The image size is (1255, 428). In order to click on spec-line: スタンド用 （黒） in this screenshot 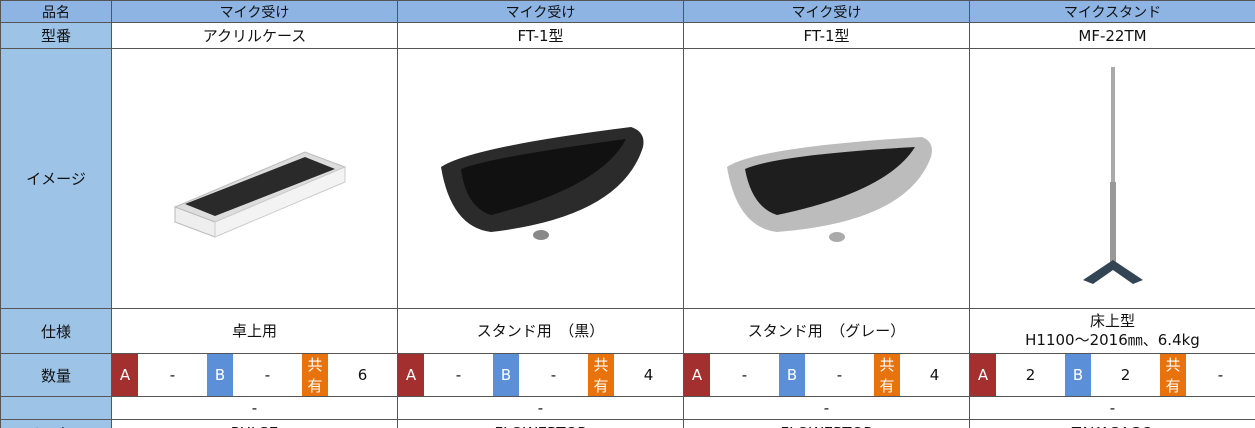, I will do `click(540, 330)`.